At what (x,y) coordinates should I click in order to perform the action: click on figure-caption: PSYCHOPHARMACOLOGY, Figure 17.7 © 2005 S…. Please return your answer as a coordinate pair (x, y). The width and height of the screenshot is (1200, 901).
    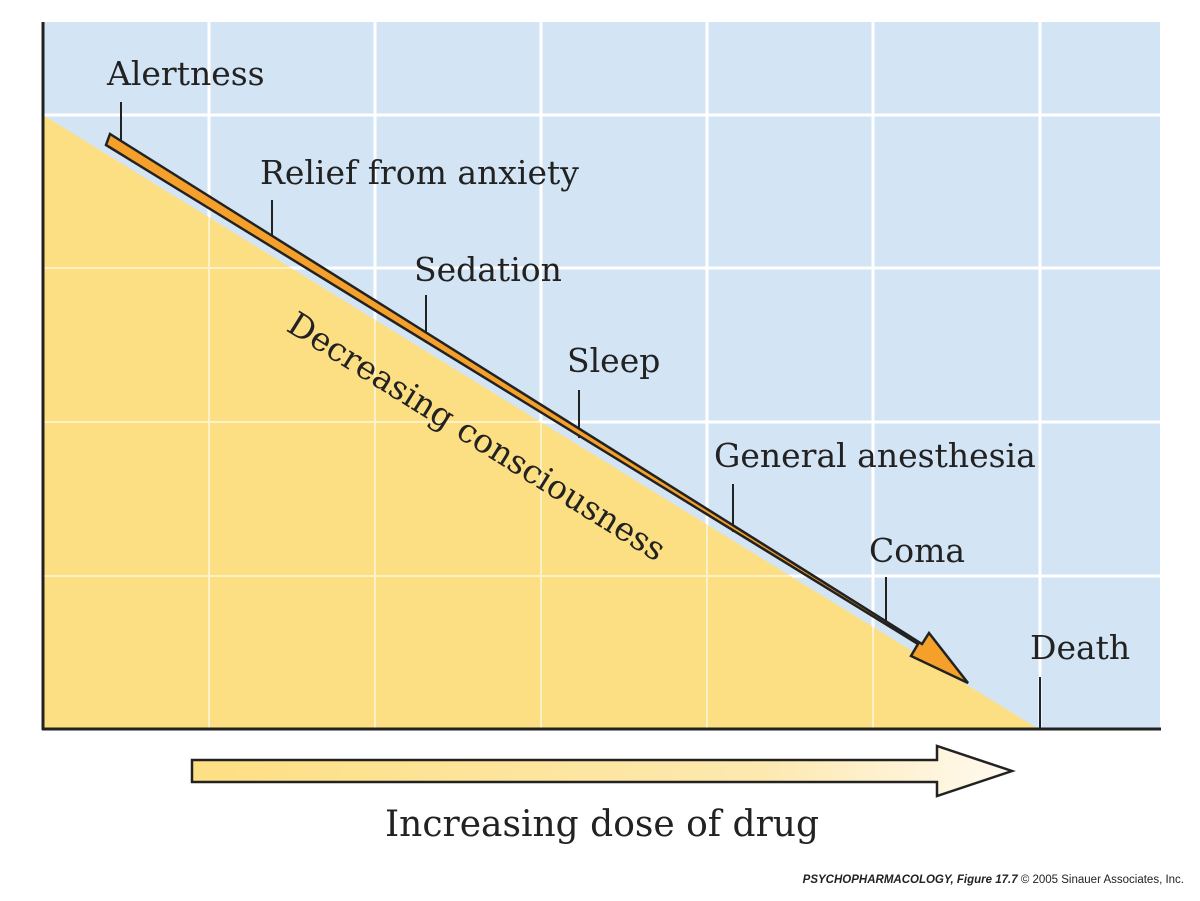
    Looking at the image, I should click on (993, 880).